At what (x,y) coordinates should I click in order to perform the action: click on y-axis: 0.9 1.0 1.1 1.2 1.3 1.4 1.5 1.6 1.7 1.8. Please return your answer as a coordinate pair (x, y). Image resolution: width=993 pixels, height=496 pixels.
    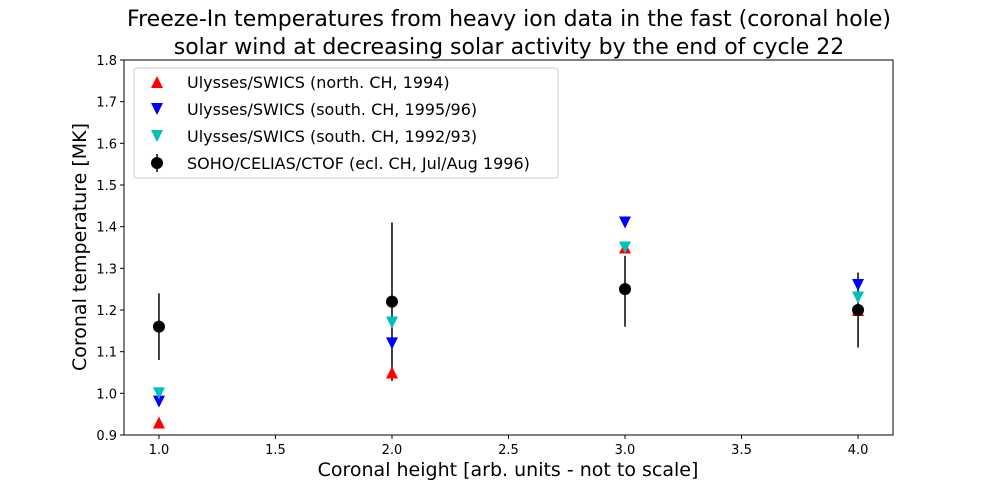
    Looking at the image, I should click on (110, 249).